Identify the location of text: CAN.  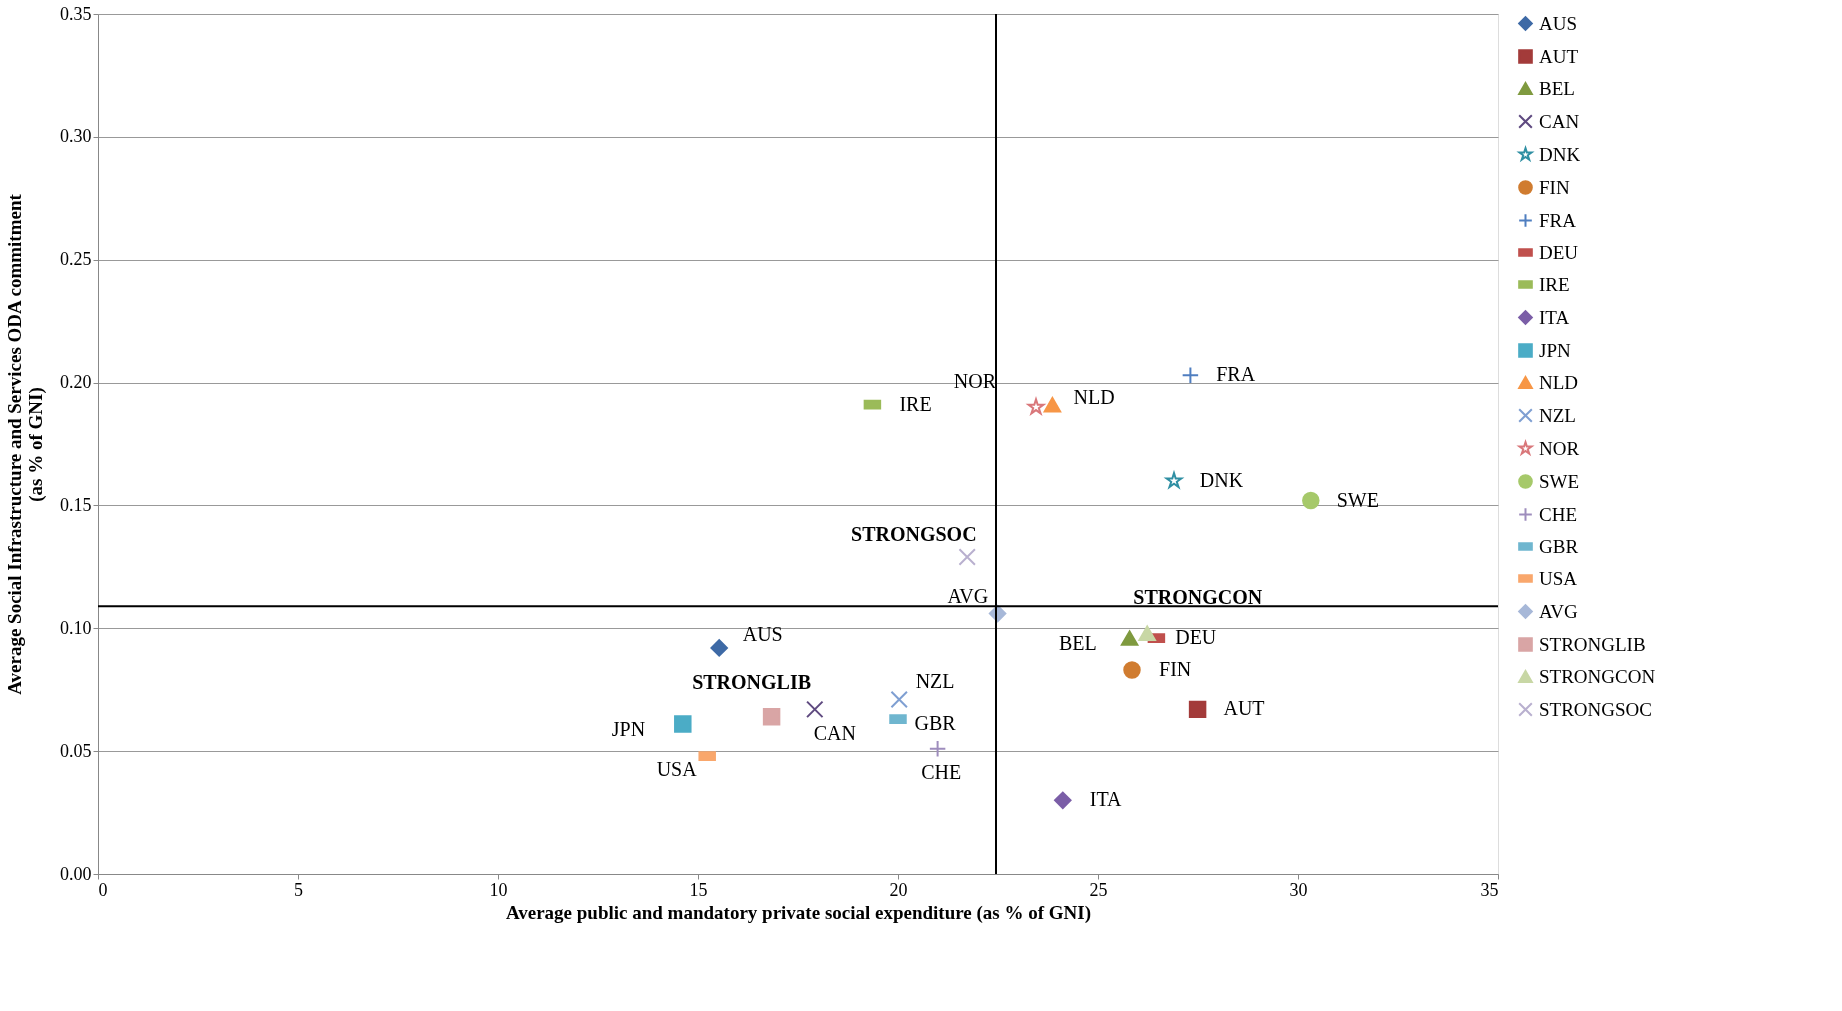
(834, 733).